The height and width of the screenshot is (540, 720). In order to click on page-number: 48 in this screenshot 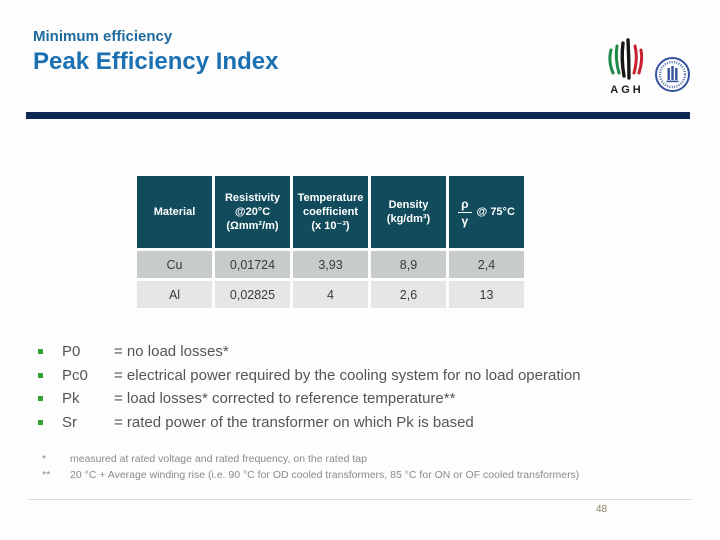, I will do `click(602, 509)`.